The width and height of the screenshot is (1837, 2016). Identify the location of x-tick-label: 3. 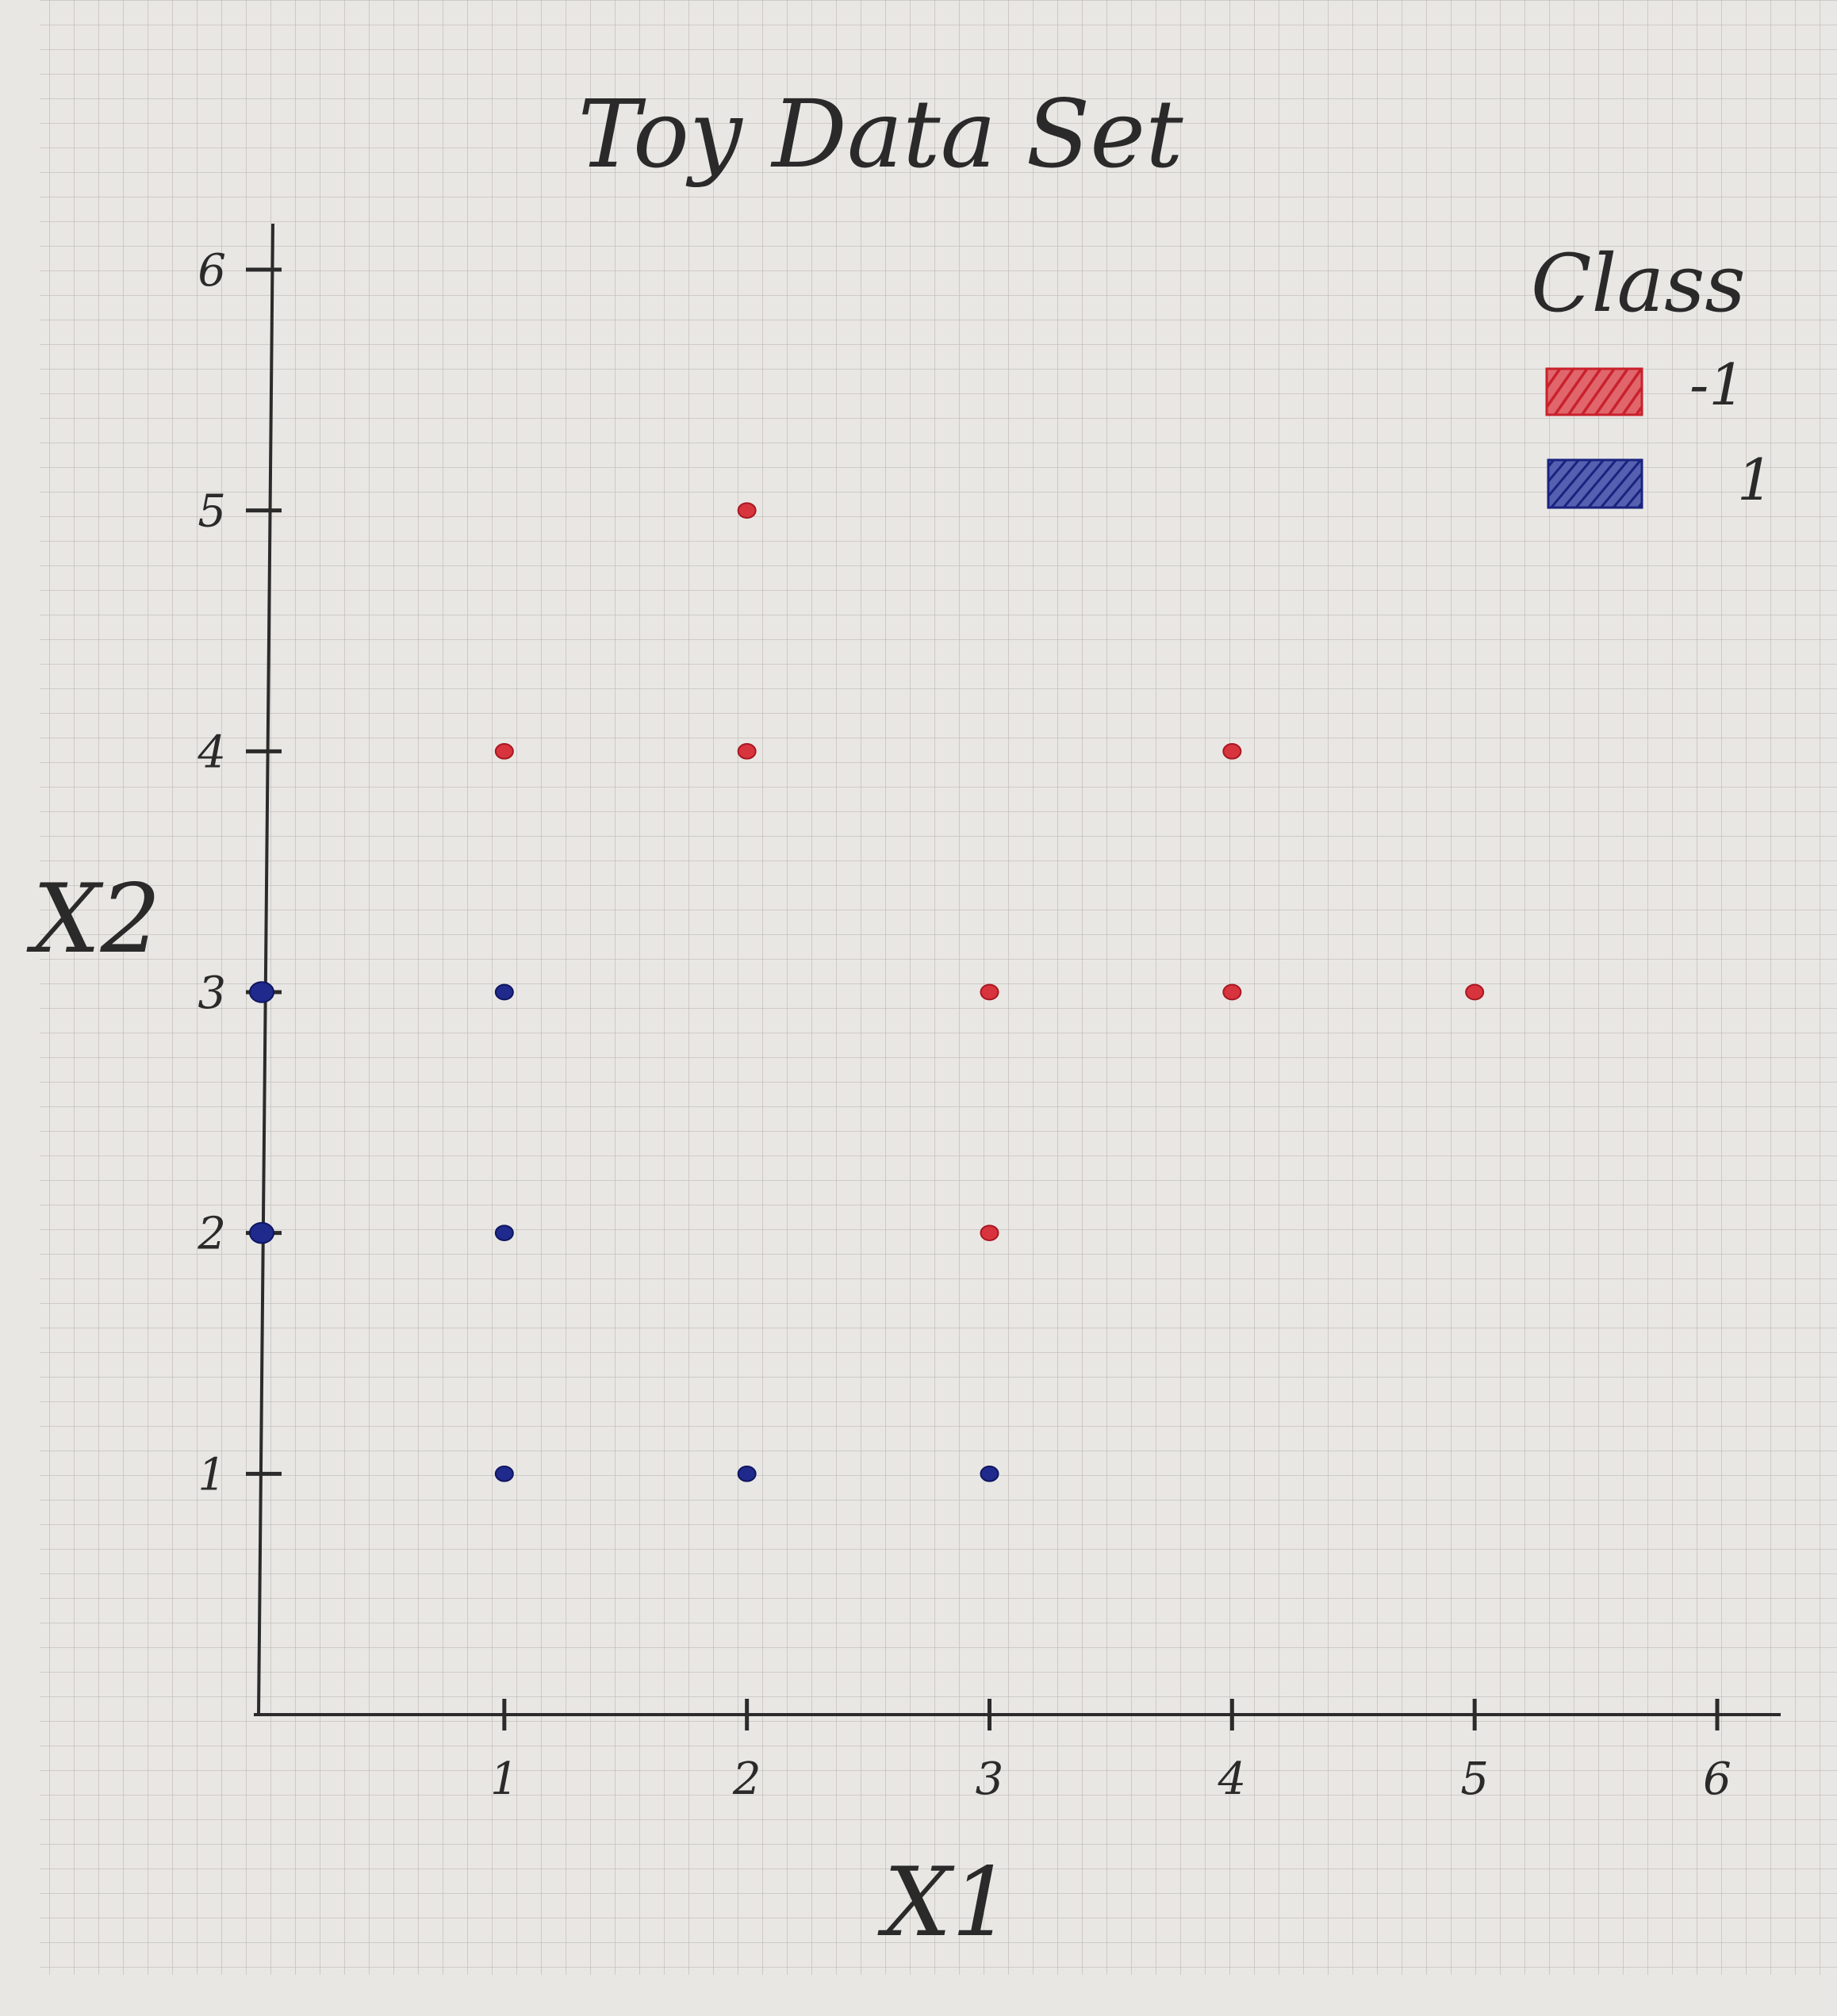
(990, 1779).